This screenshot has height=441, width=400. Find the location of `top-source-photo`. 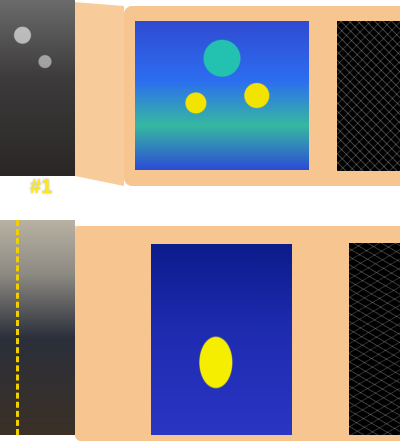

top-source-photo is located at coordinates (37, 88).